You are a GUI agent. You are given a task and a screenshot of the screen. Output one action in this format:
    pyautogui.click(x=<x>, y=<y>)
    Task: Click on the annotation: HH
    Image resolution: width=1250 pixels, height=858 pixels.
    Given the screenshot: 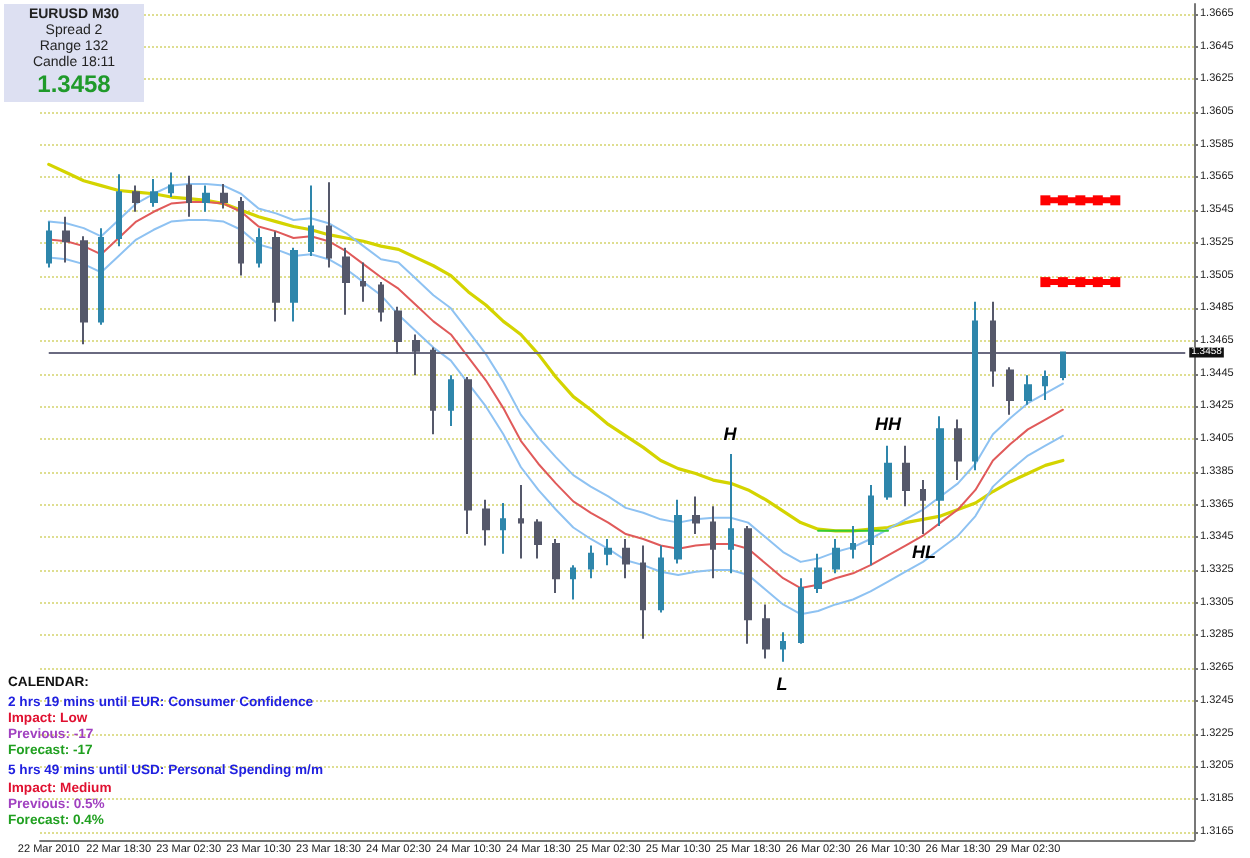 What is the action you would take?
    pyautogui.click(x=888, y=424)
    